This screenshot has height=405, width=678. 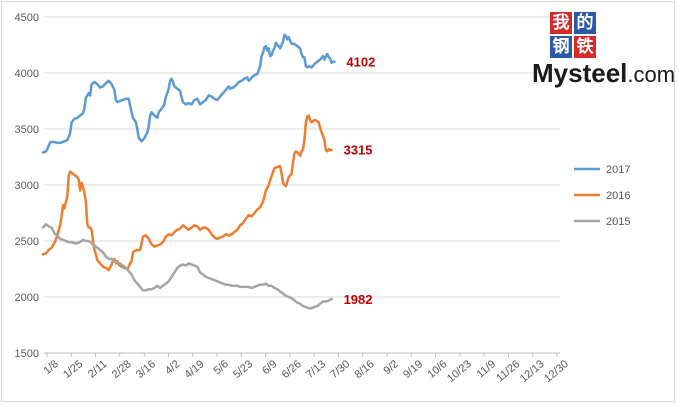 What do you see at coordinates (580, 73) in the screenshot?
I see `logo-word-main: Mysteel` at bounding box center [580, 73].